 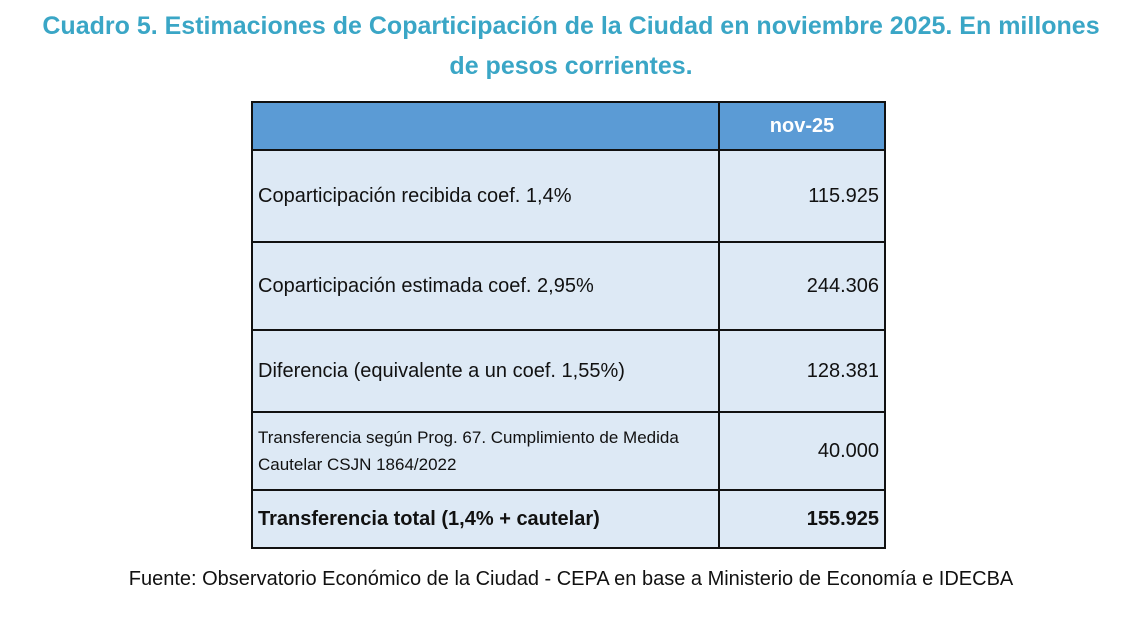 What do you see at coordinates (802, 451) in the screenshot?
I see `row-value: 40.000` at bounding box center [802, 451].